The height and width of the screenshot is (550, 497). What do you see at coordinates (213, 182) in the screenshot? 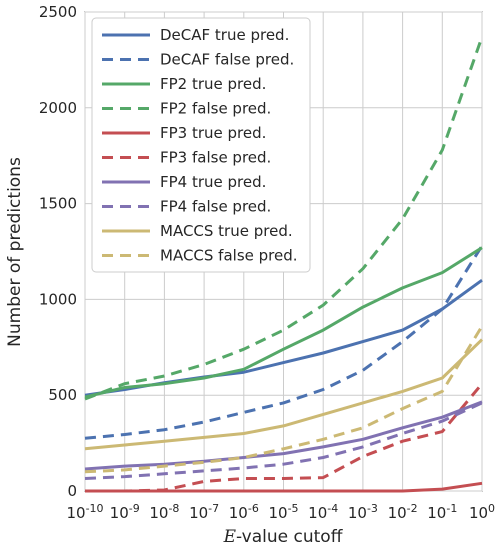
I see `legend-label: FP4 true pred.` at bounding box center [213, 182].